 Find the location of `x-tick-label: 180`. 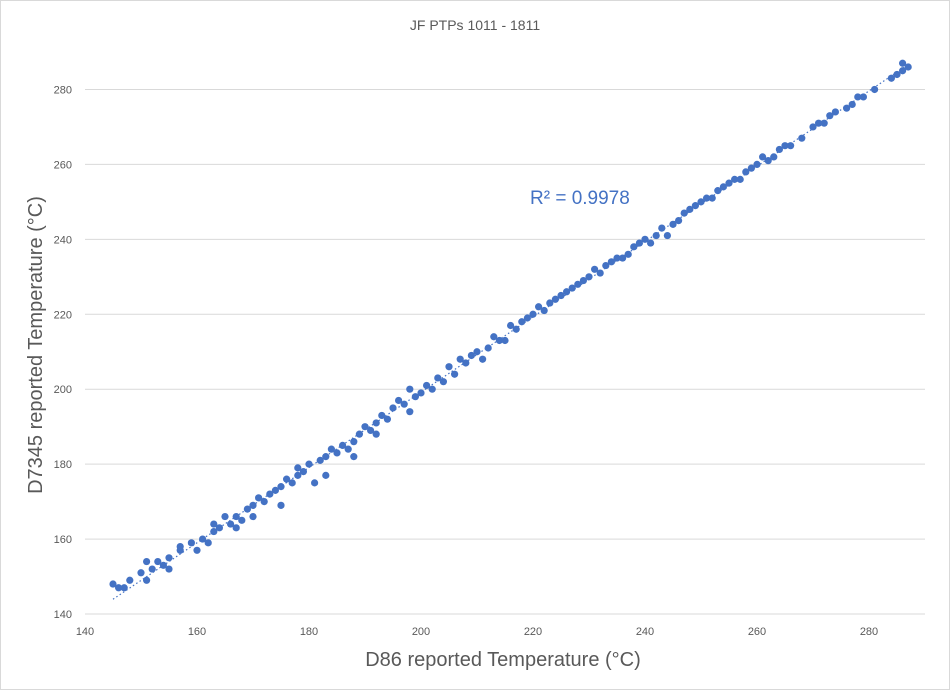

x-tick-label: 180 is located at coordinates (309, 632).